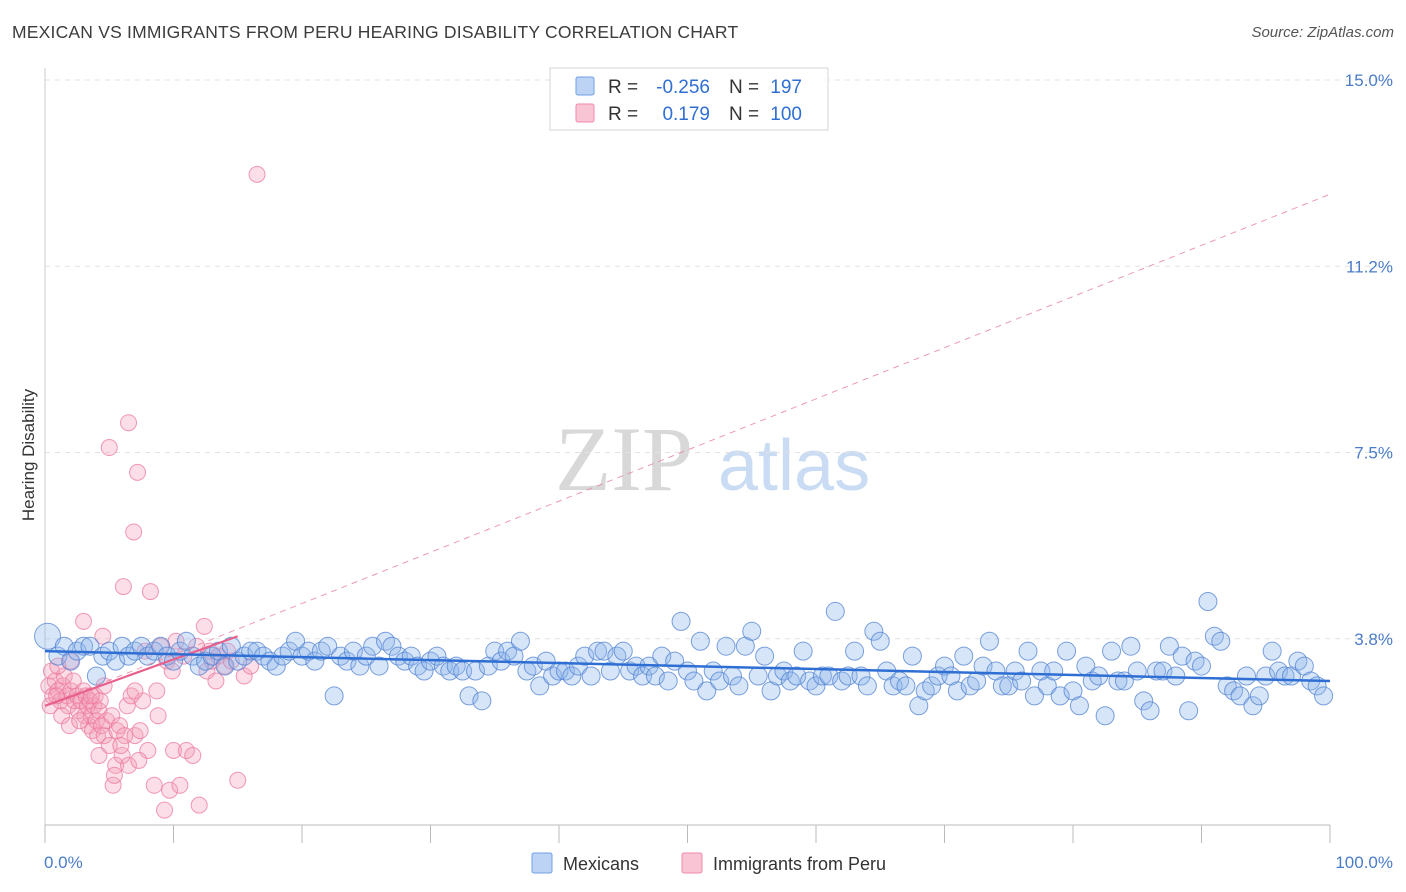 The image size is (1406, 892). What do you see at coordinates (687, 666) in the screenshot?
I see `mexican-trend-line` at bounding box center [687, 666].